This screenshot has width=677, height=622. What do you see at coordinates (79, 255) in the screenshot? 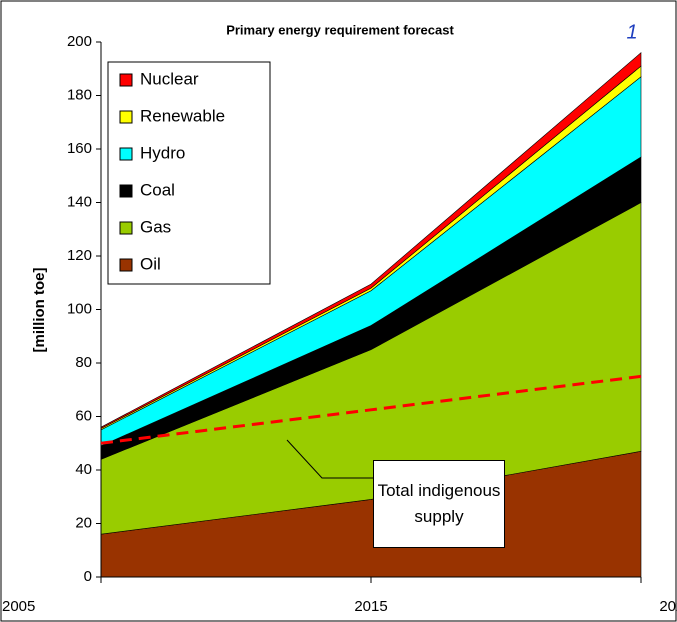
I see `y-tick-label: 120` at bounding box center [79, 255].